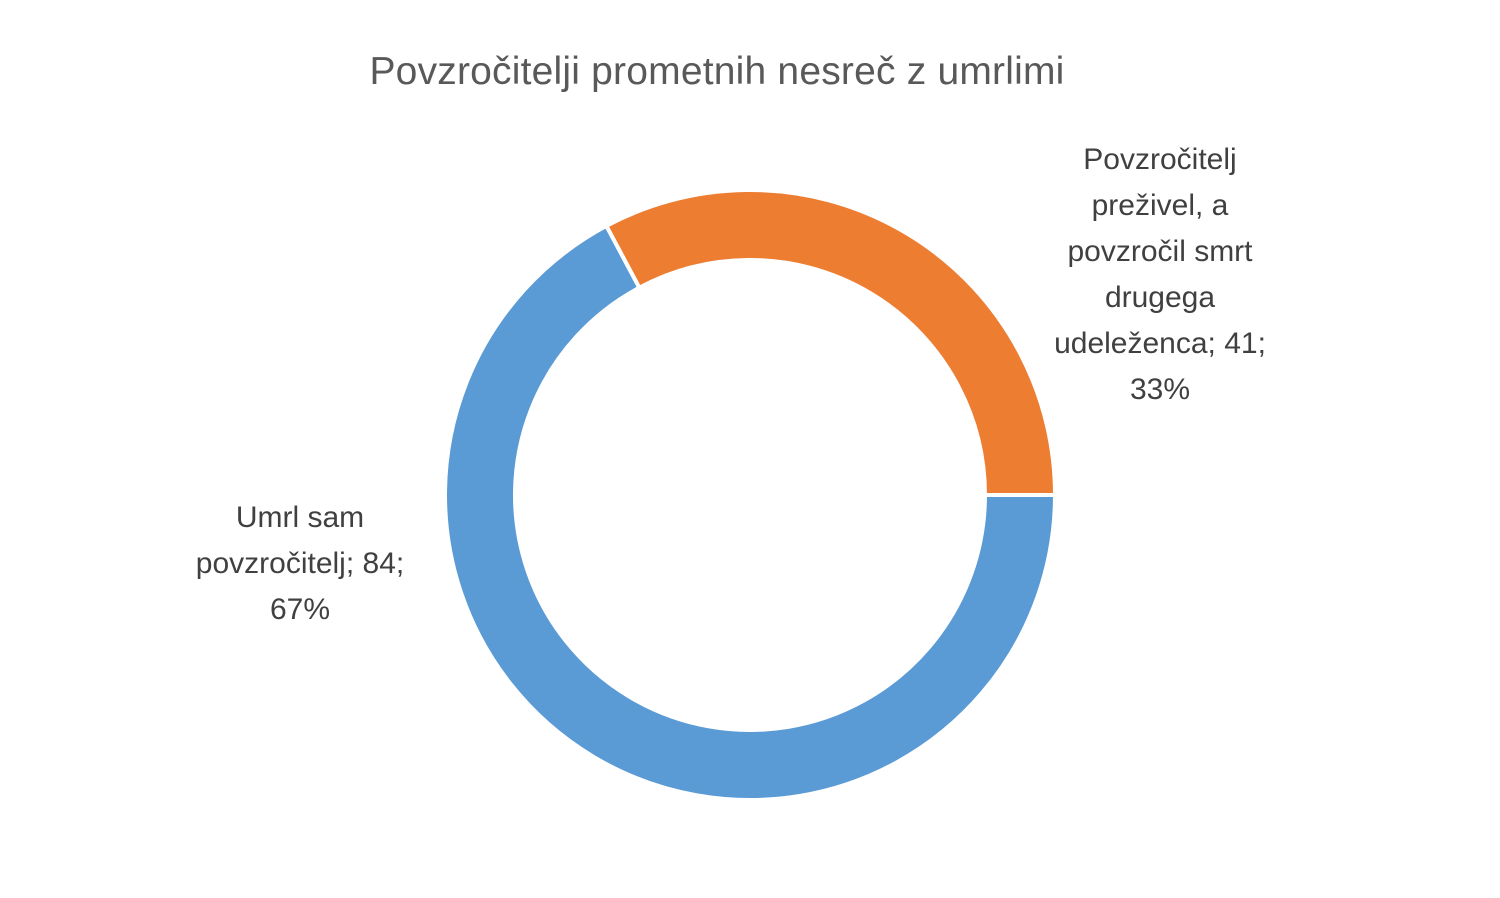 The height and width of the screenshot is (898, 1500). Describe the element at coordinates (300, 609) in the screenshot. I see `data-label-line: 67%` at that location.